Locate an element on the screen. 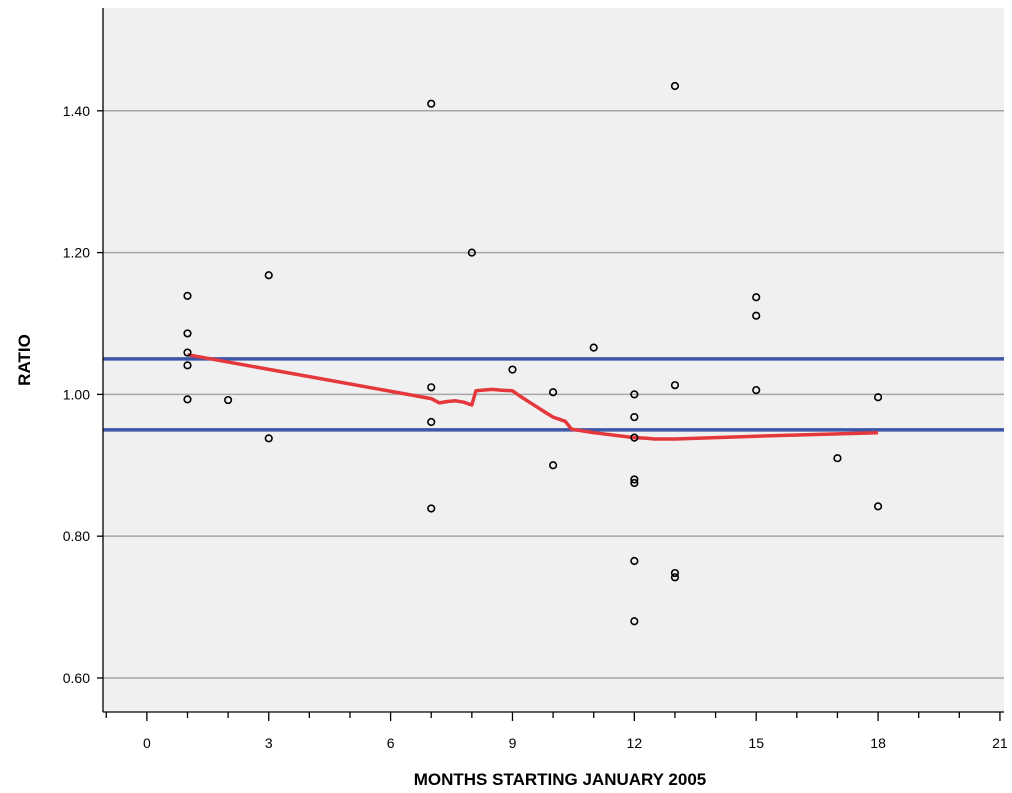  y-axis-ticks: 0.60 0.80 1.00 1.20 1.40 is located at coordinates (83, 394).